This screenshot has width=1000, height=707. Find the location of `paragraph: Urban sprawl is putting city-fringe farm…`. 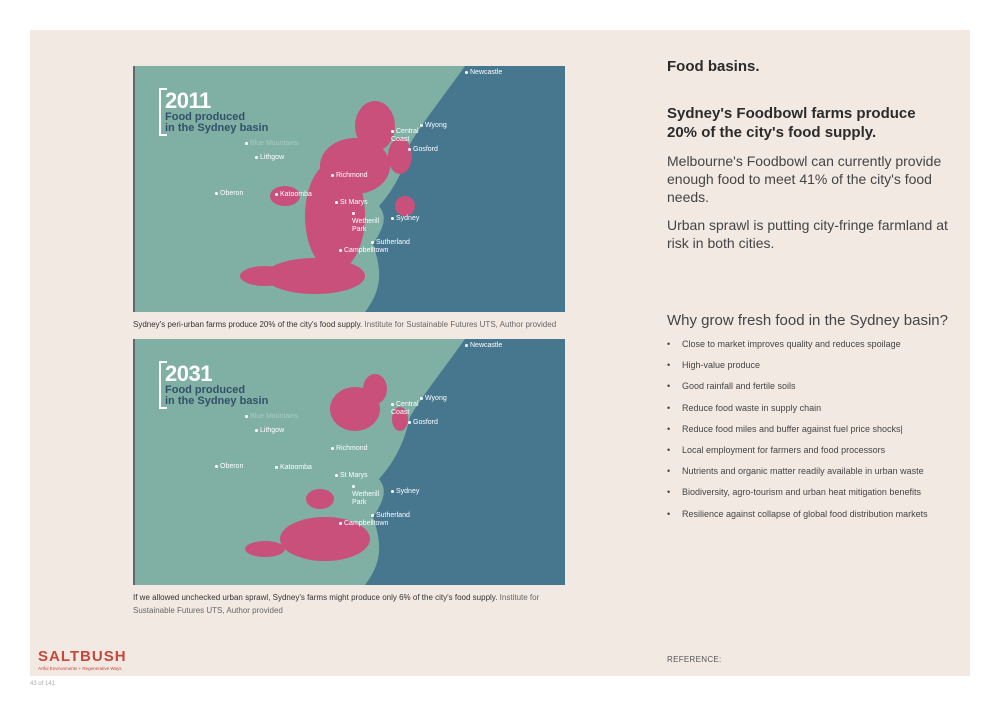

paragraph: Urban sprawl is putting city-fringe farm… is located at coordinates (807, 234).